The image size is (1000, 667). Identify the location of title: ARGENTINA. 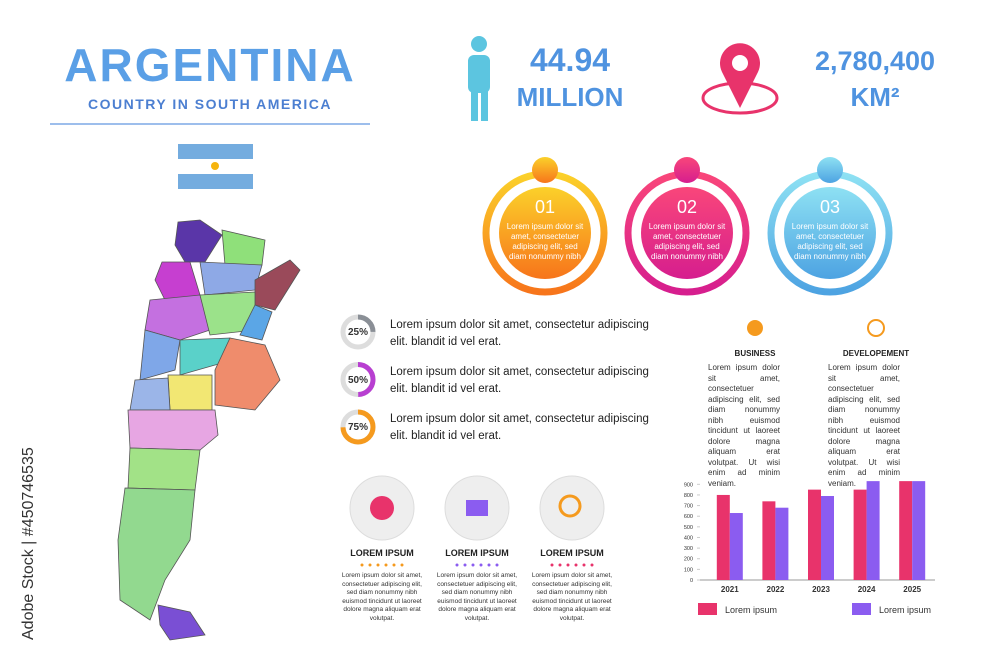
(210, 65).